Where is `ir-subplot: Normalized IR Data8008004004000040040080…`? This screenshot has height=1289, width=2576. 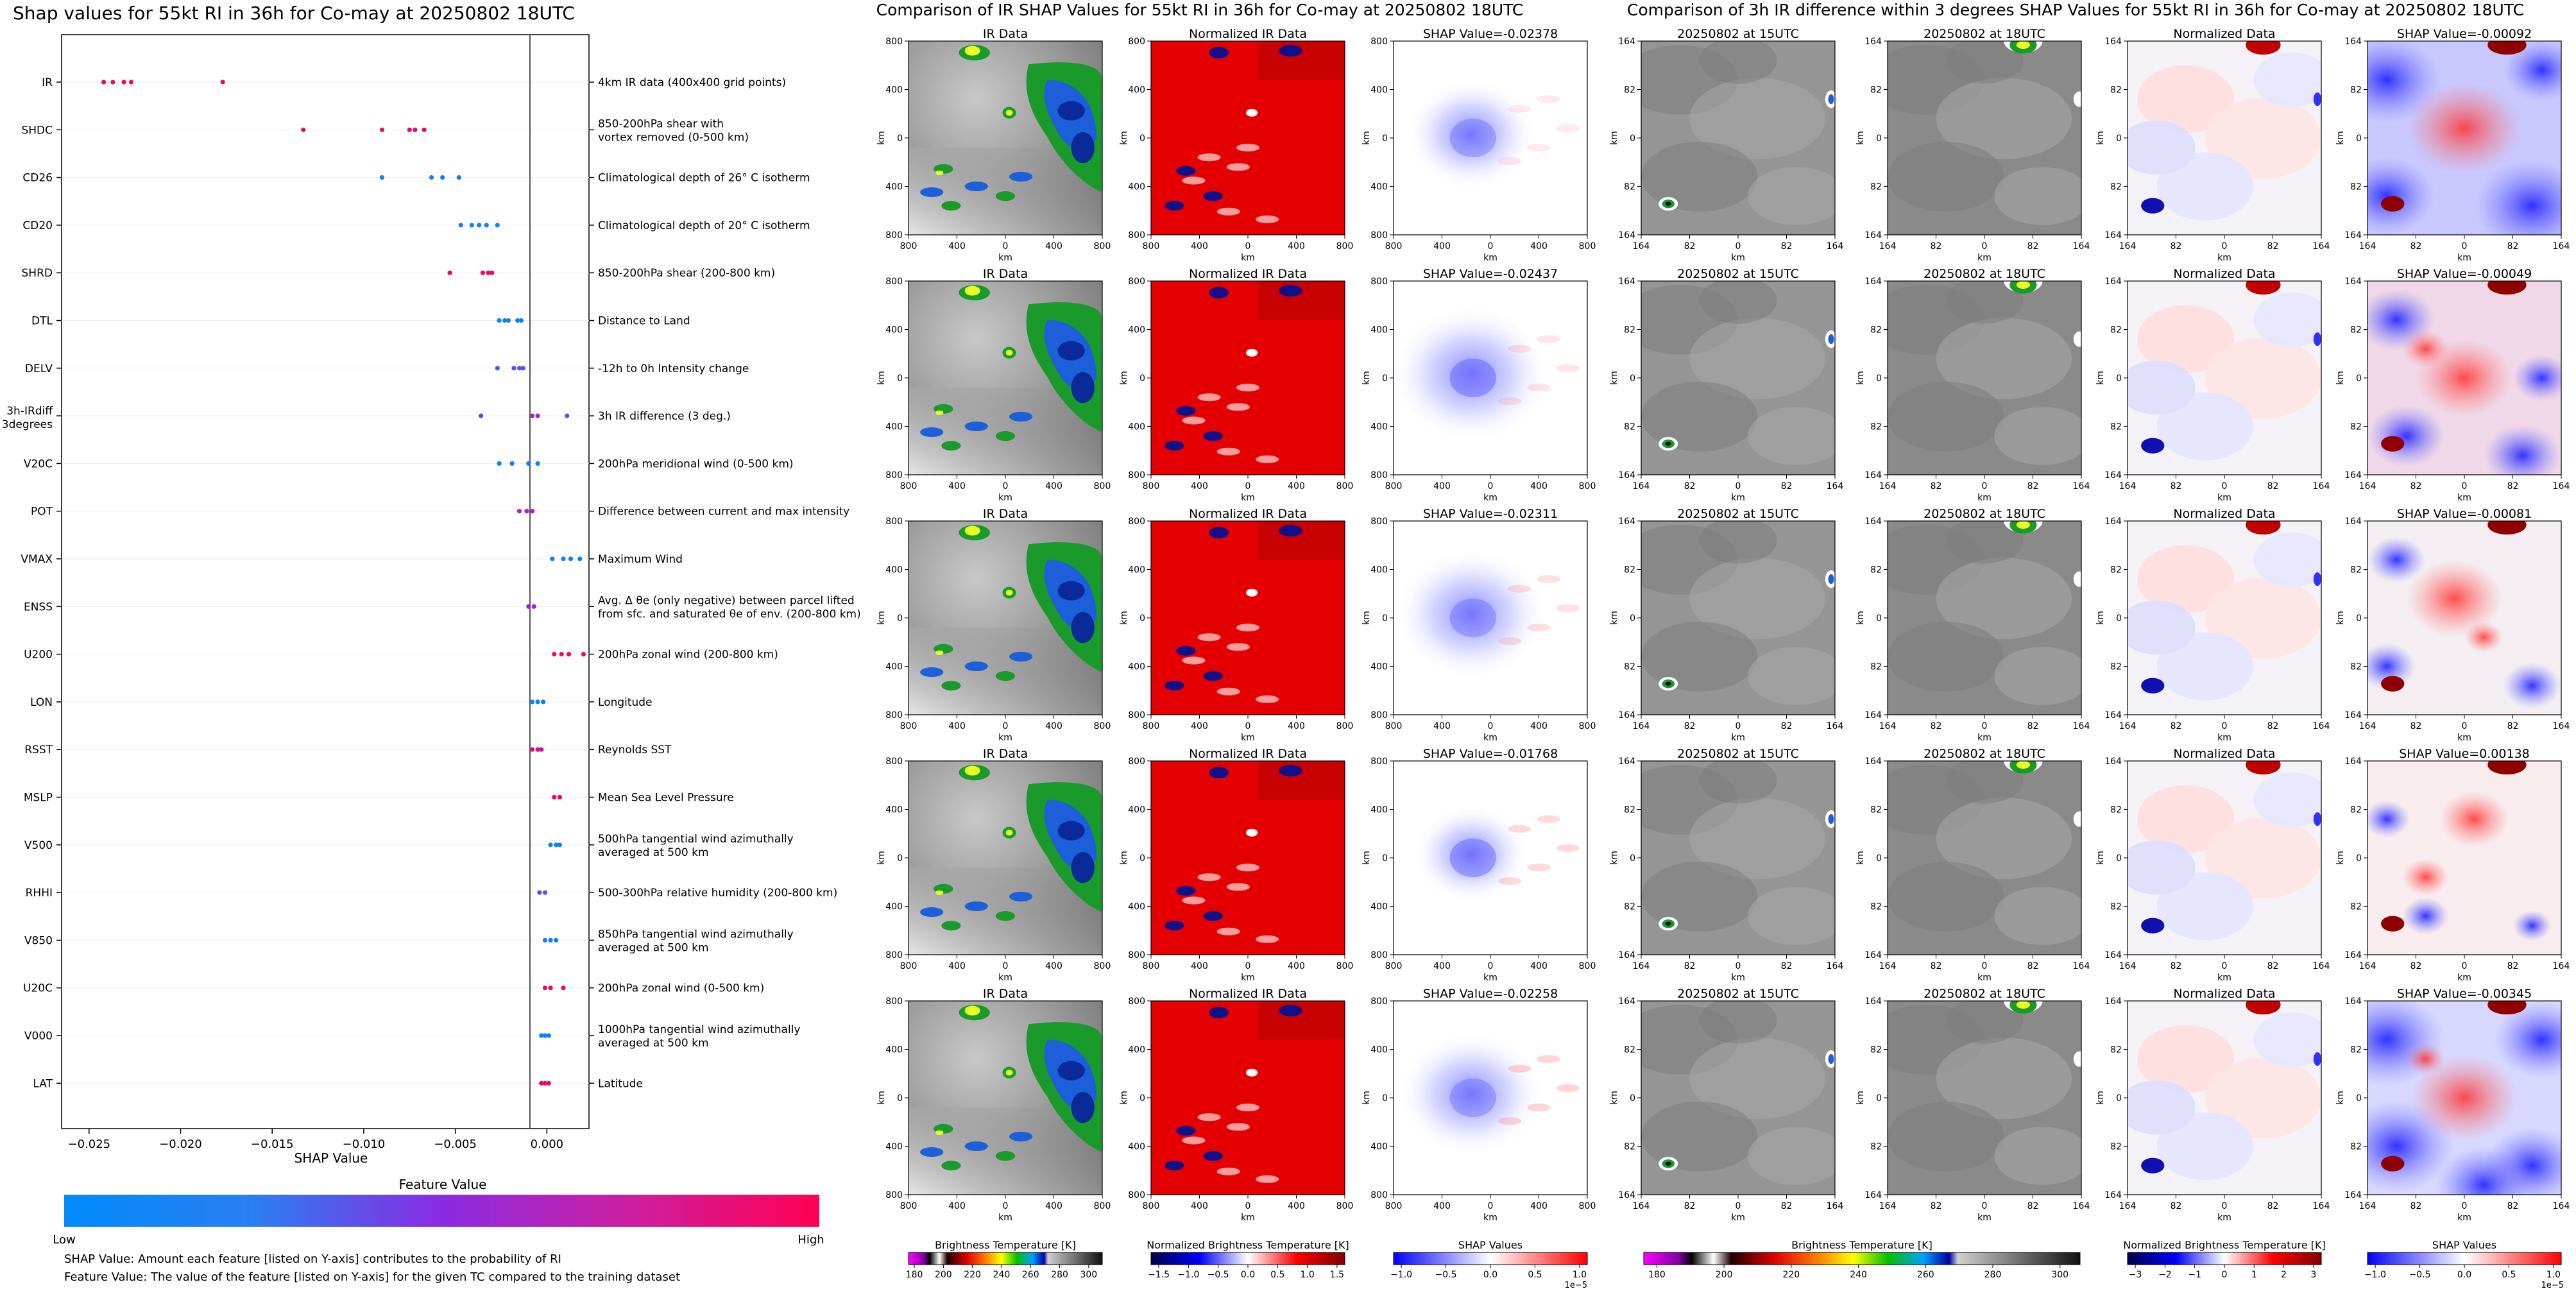 ir-subplot: Normalized IR Data8008004004000040040080… is located at coordinates (1236, 385).